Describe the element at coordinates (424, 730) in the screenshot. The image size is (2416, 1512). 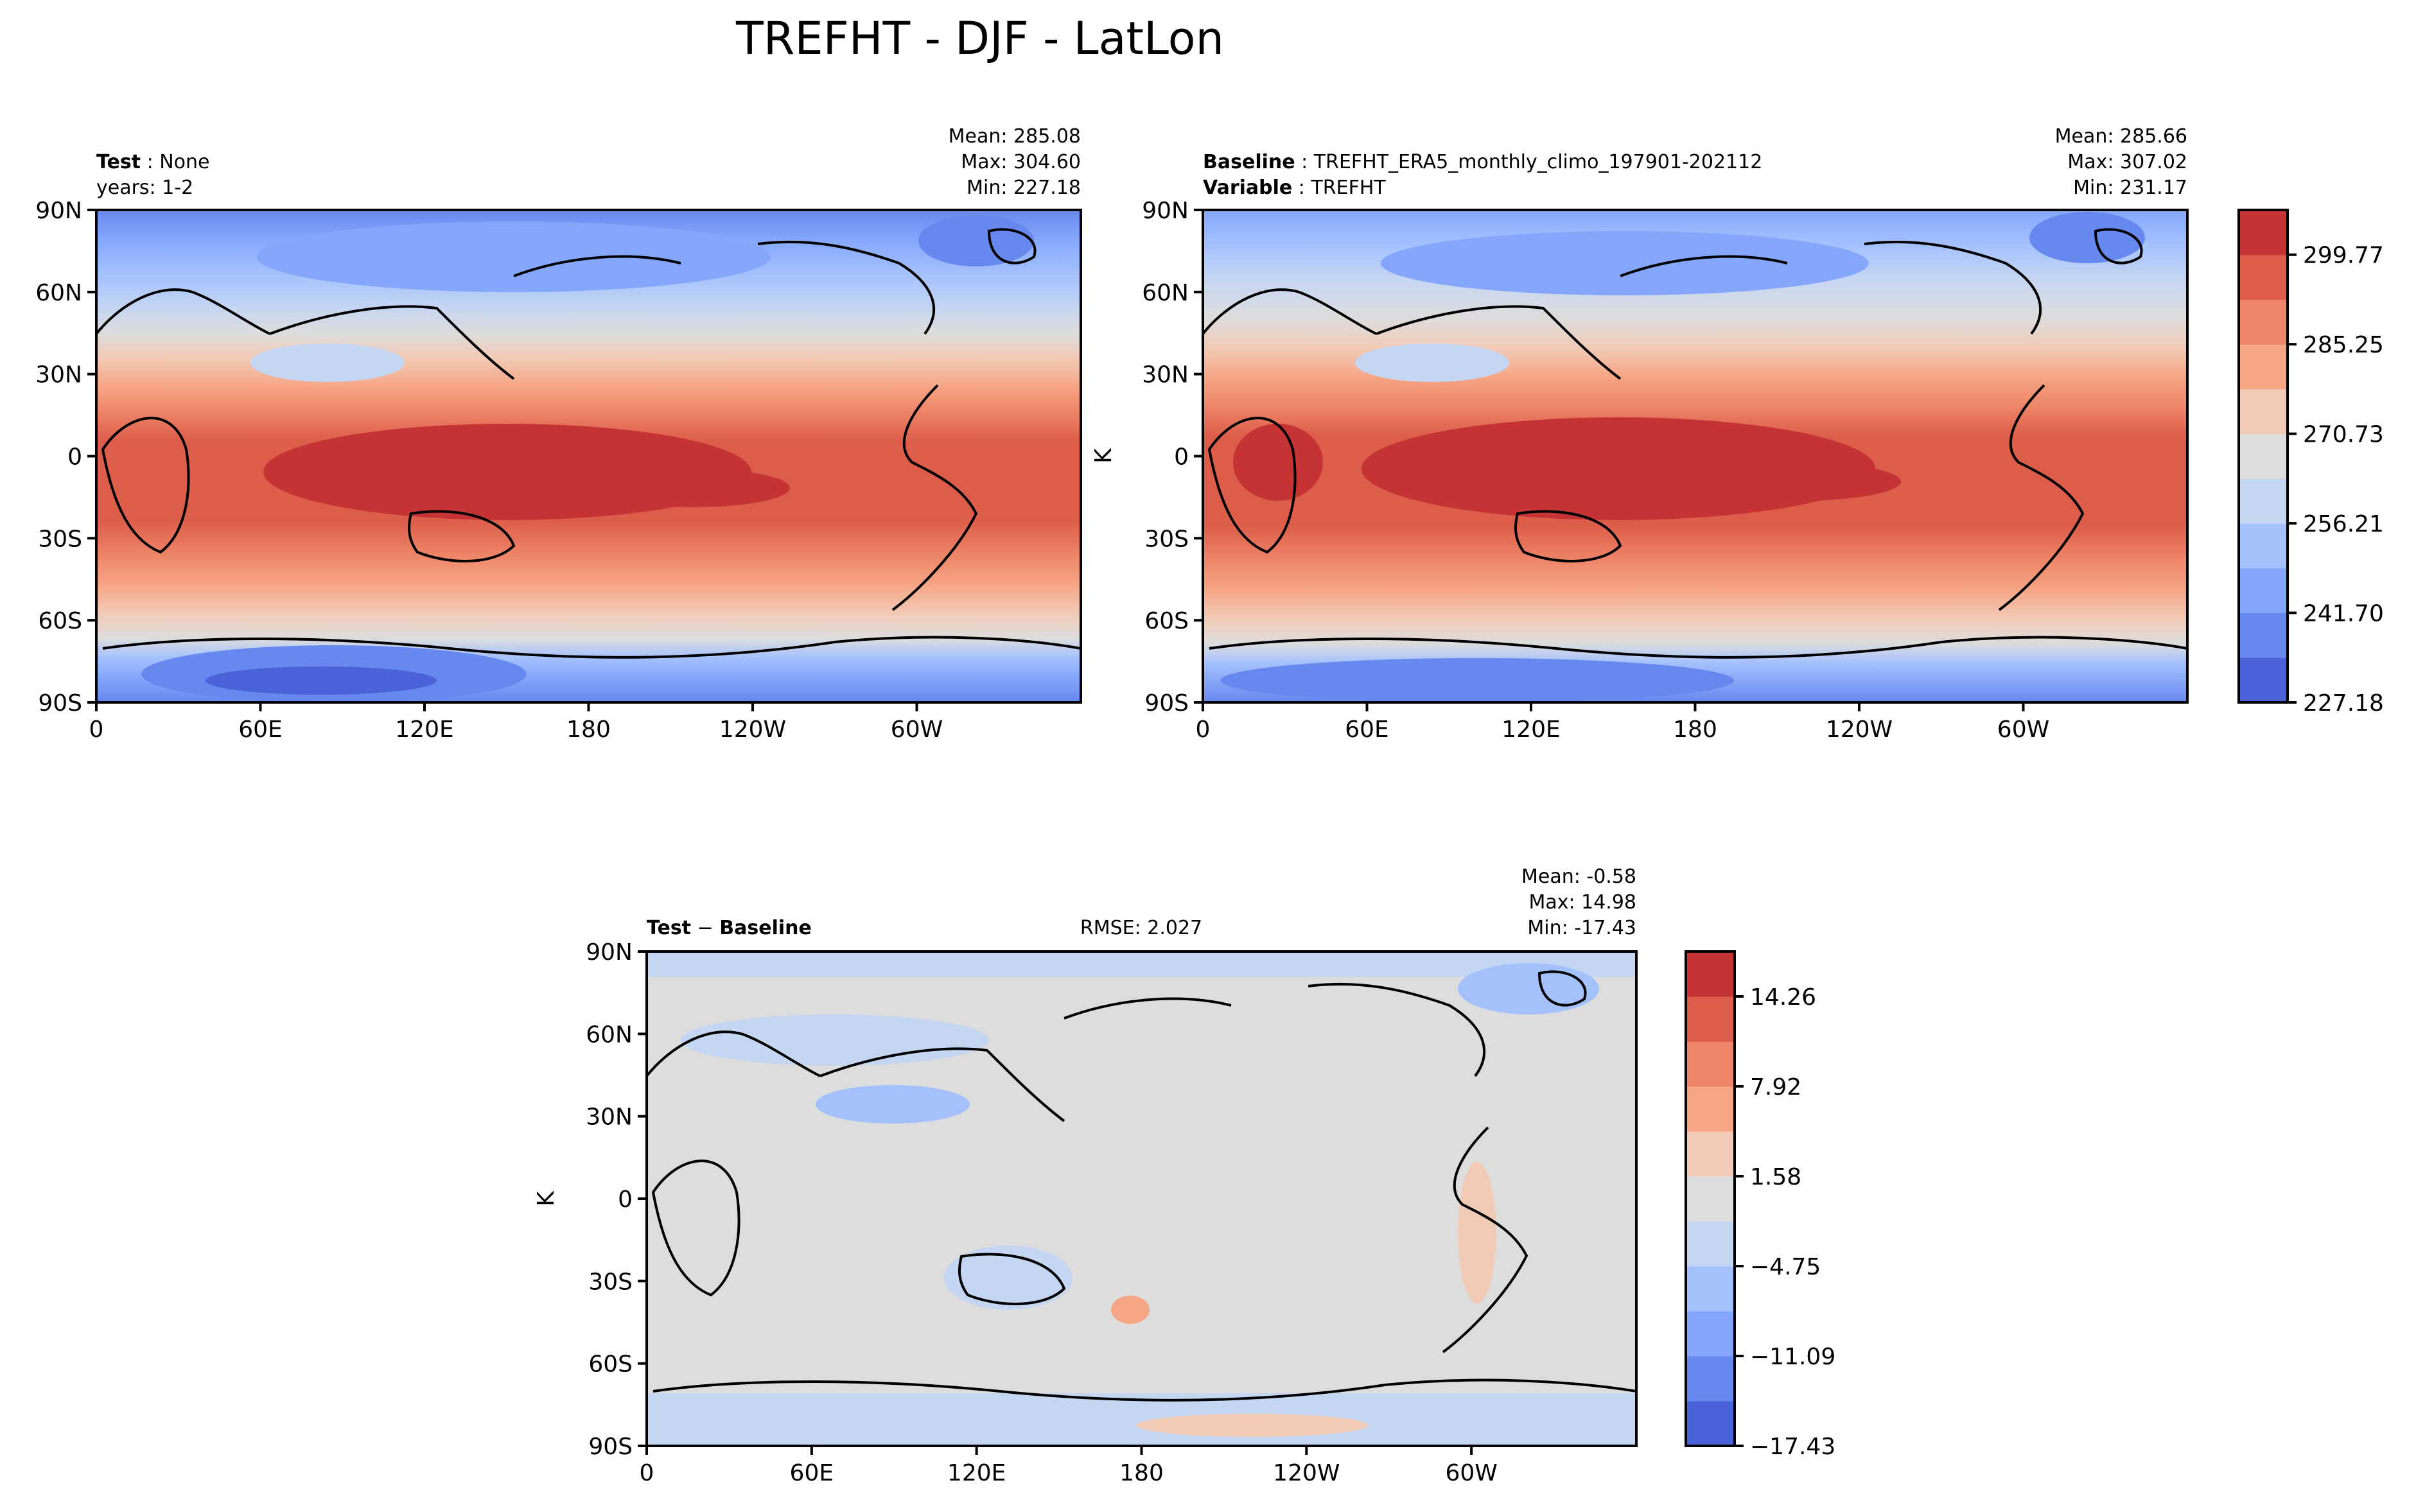
I see `test-xtick-label: 120E` at that location.